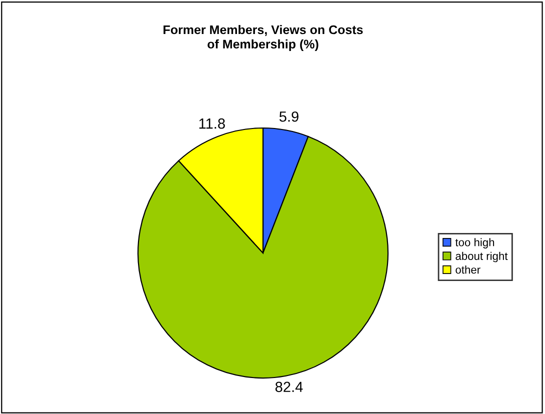 The image size is (545, 414). I want to click on data-label: 11.8, so click(212, 123).